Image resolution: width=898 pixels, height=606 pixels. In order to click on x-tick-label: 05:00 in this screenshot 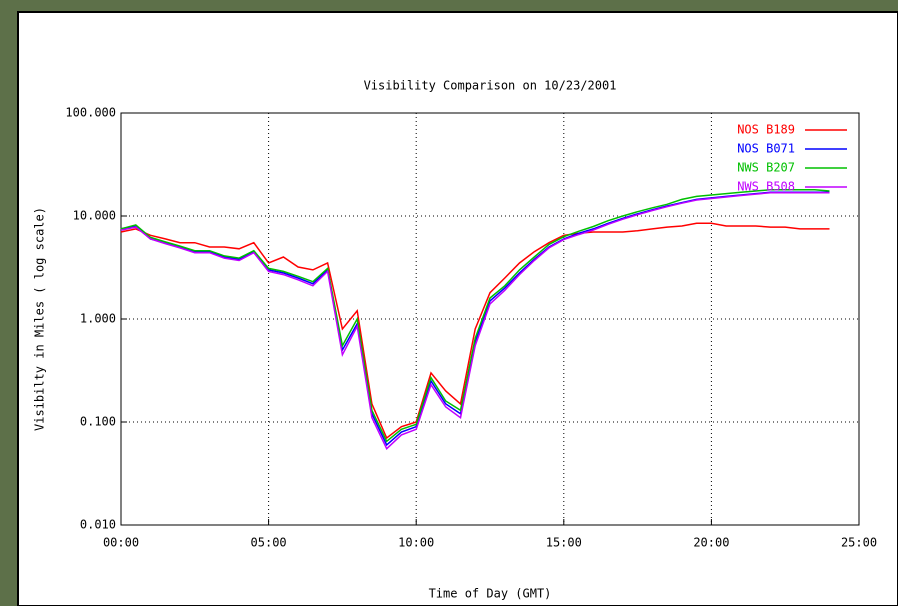, I will do `click(269, 543)`.